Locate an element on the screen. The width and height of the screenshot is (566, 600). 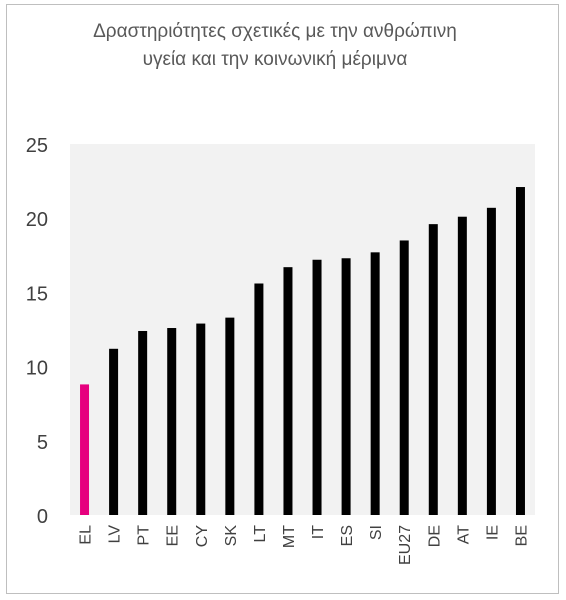
bar-at is located at coordinates (462, 365).